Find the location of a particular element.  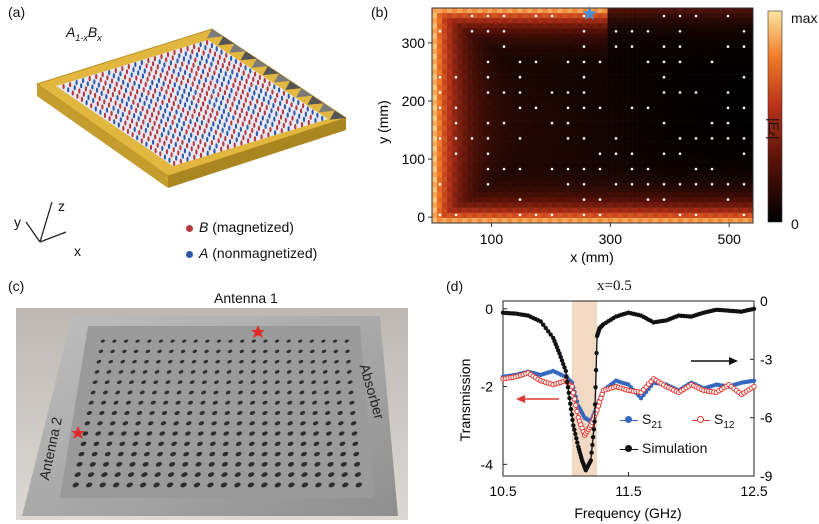

colorbar-label: |Ez| is located at coordinates (774, 129).